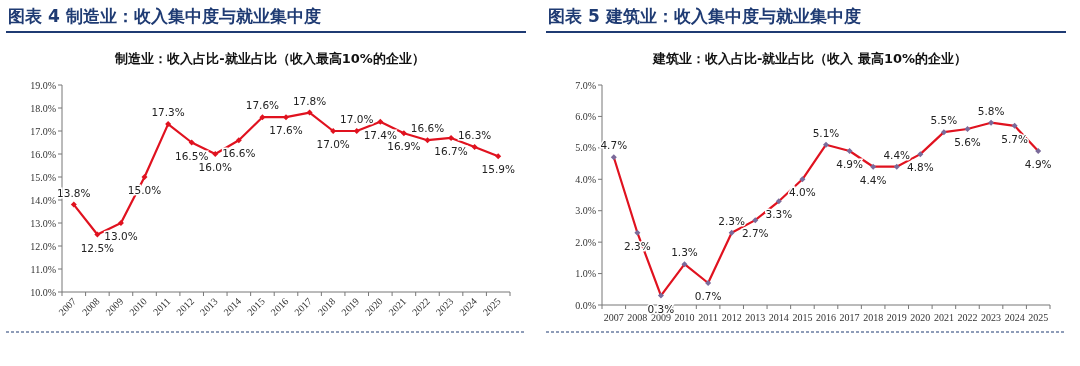 The image size is (1080, 366). Describe the element at coordinates (585, 116) in the screenshot. I see `y-tick-label: 6.0%` at that location.